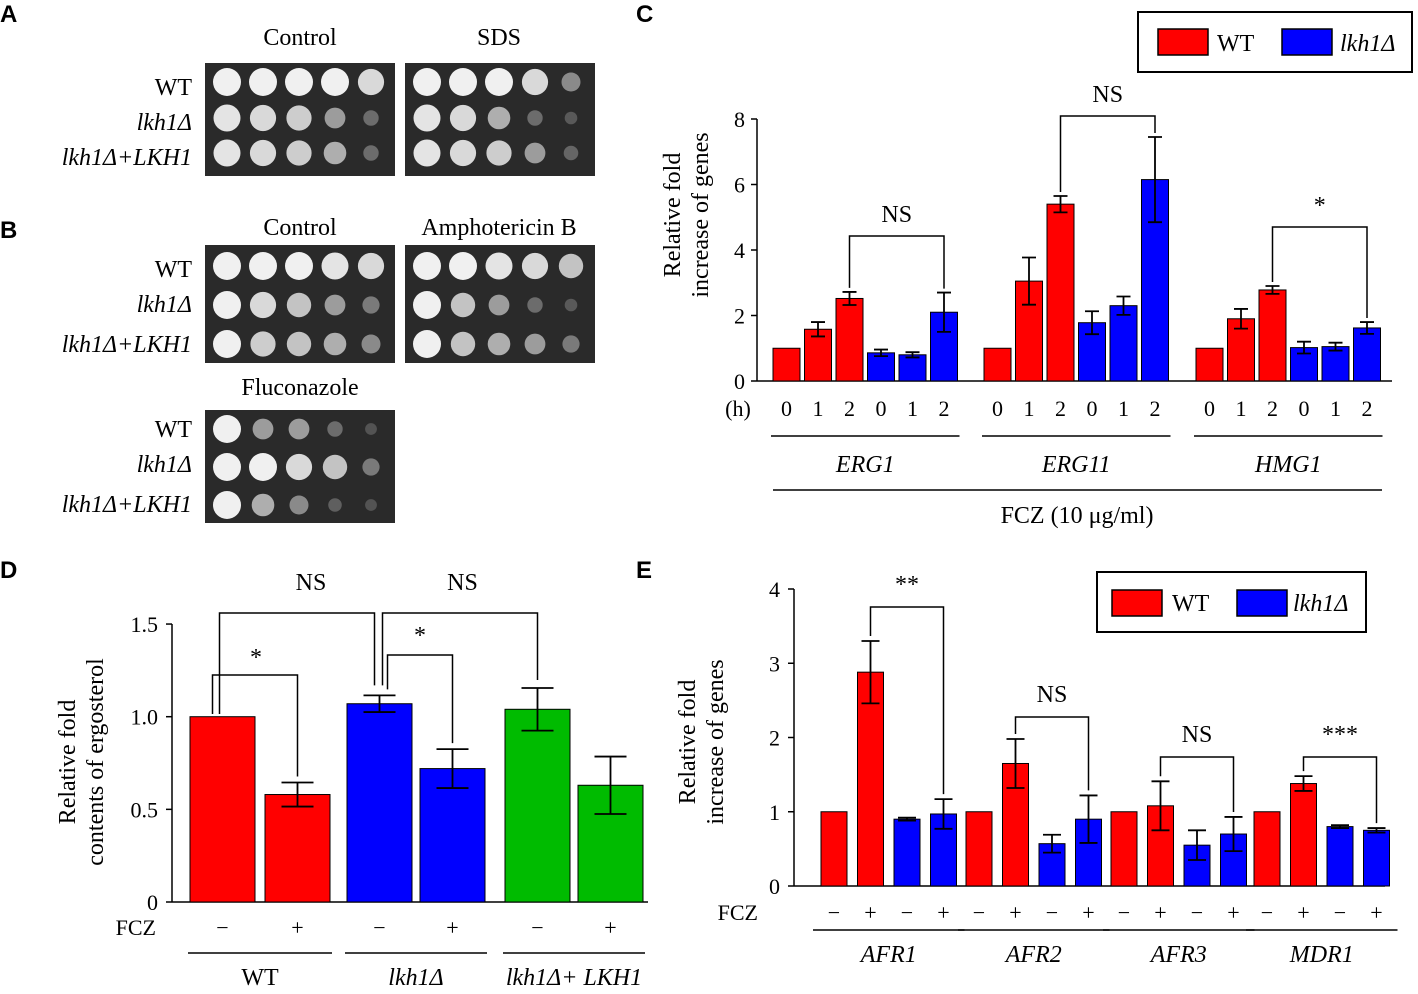 The image size is (1418, 994). What do you see at coordinates (371, 344) in the screenshot?
I see `colony-b-control-r2-c4` at bounding box center [371, 344].